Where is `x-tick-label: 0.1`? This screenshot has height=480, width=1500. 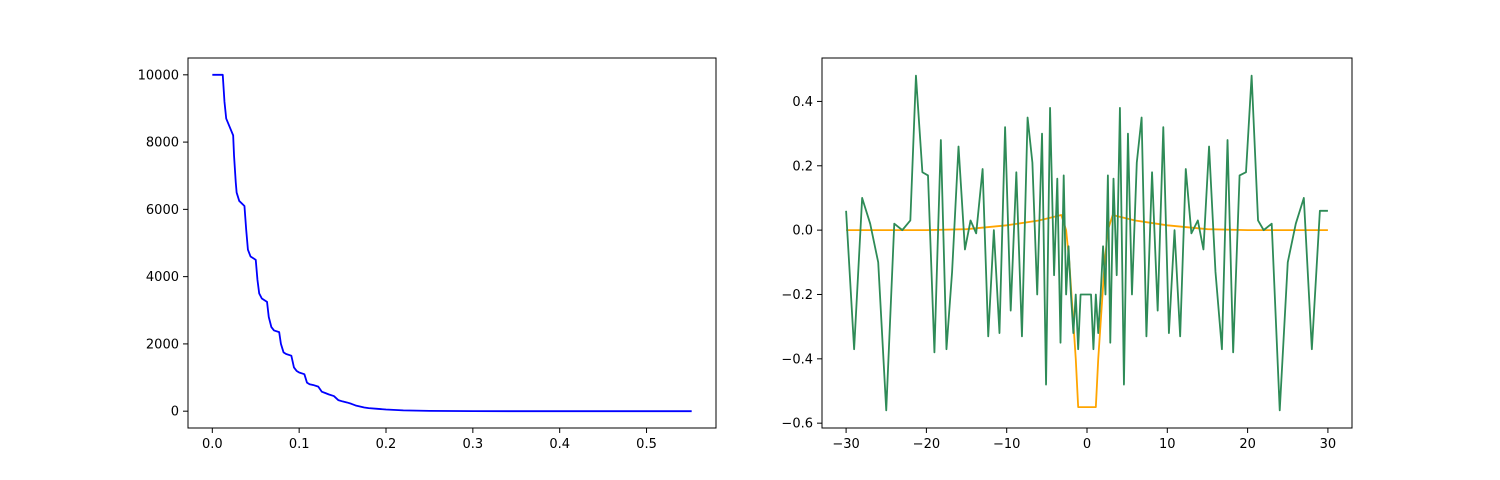
x-tick-label: 0.1 is located at coordinates (299, 444).